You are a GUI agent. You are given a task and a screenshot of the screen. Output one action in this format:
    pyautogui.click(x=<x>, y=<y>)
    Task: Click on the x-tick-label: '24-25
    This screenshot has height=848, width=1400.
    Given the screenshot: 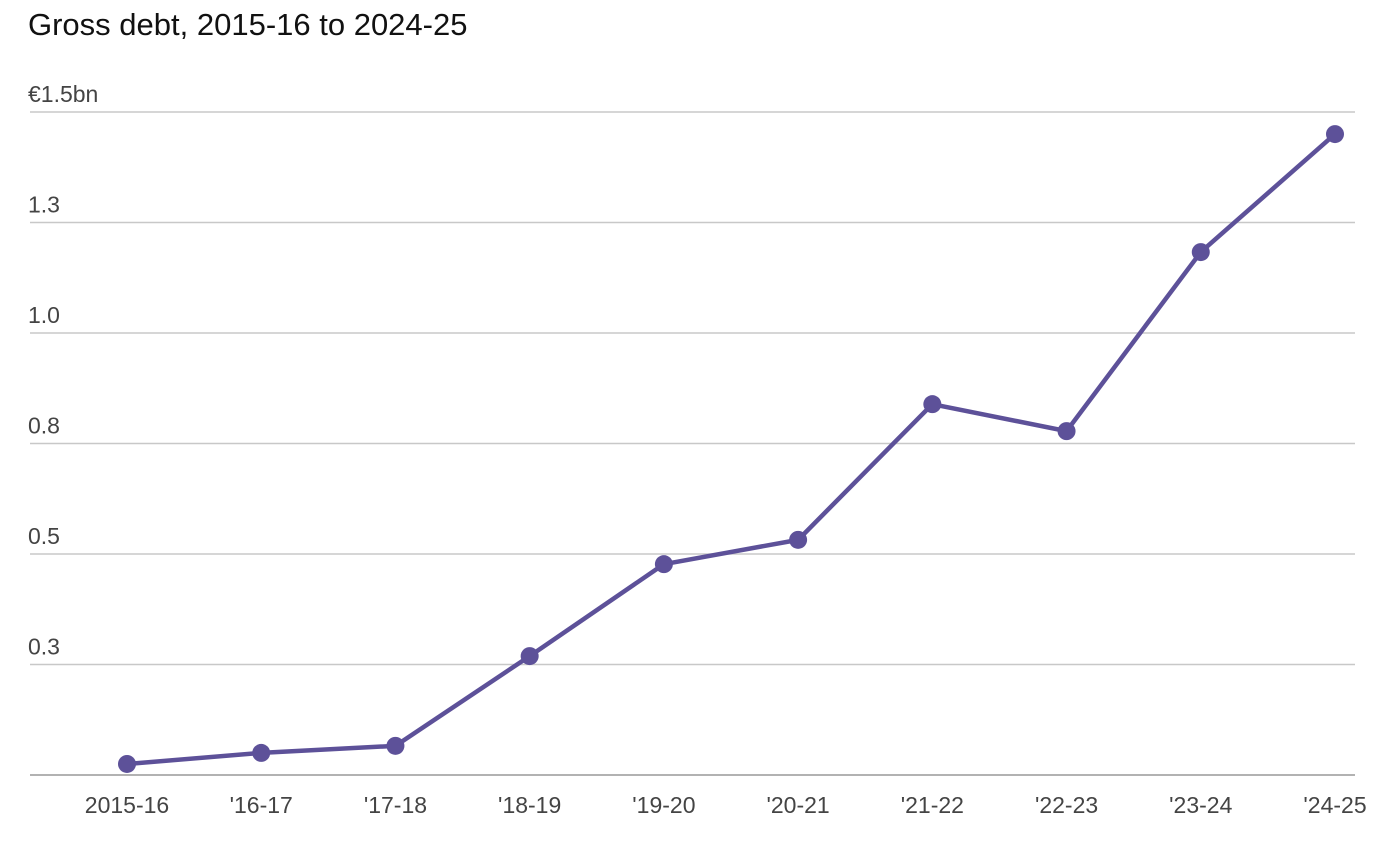 What is the action you would take?
    pyautogui.click(x=1334, y=805)
    